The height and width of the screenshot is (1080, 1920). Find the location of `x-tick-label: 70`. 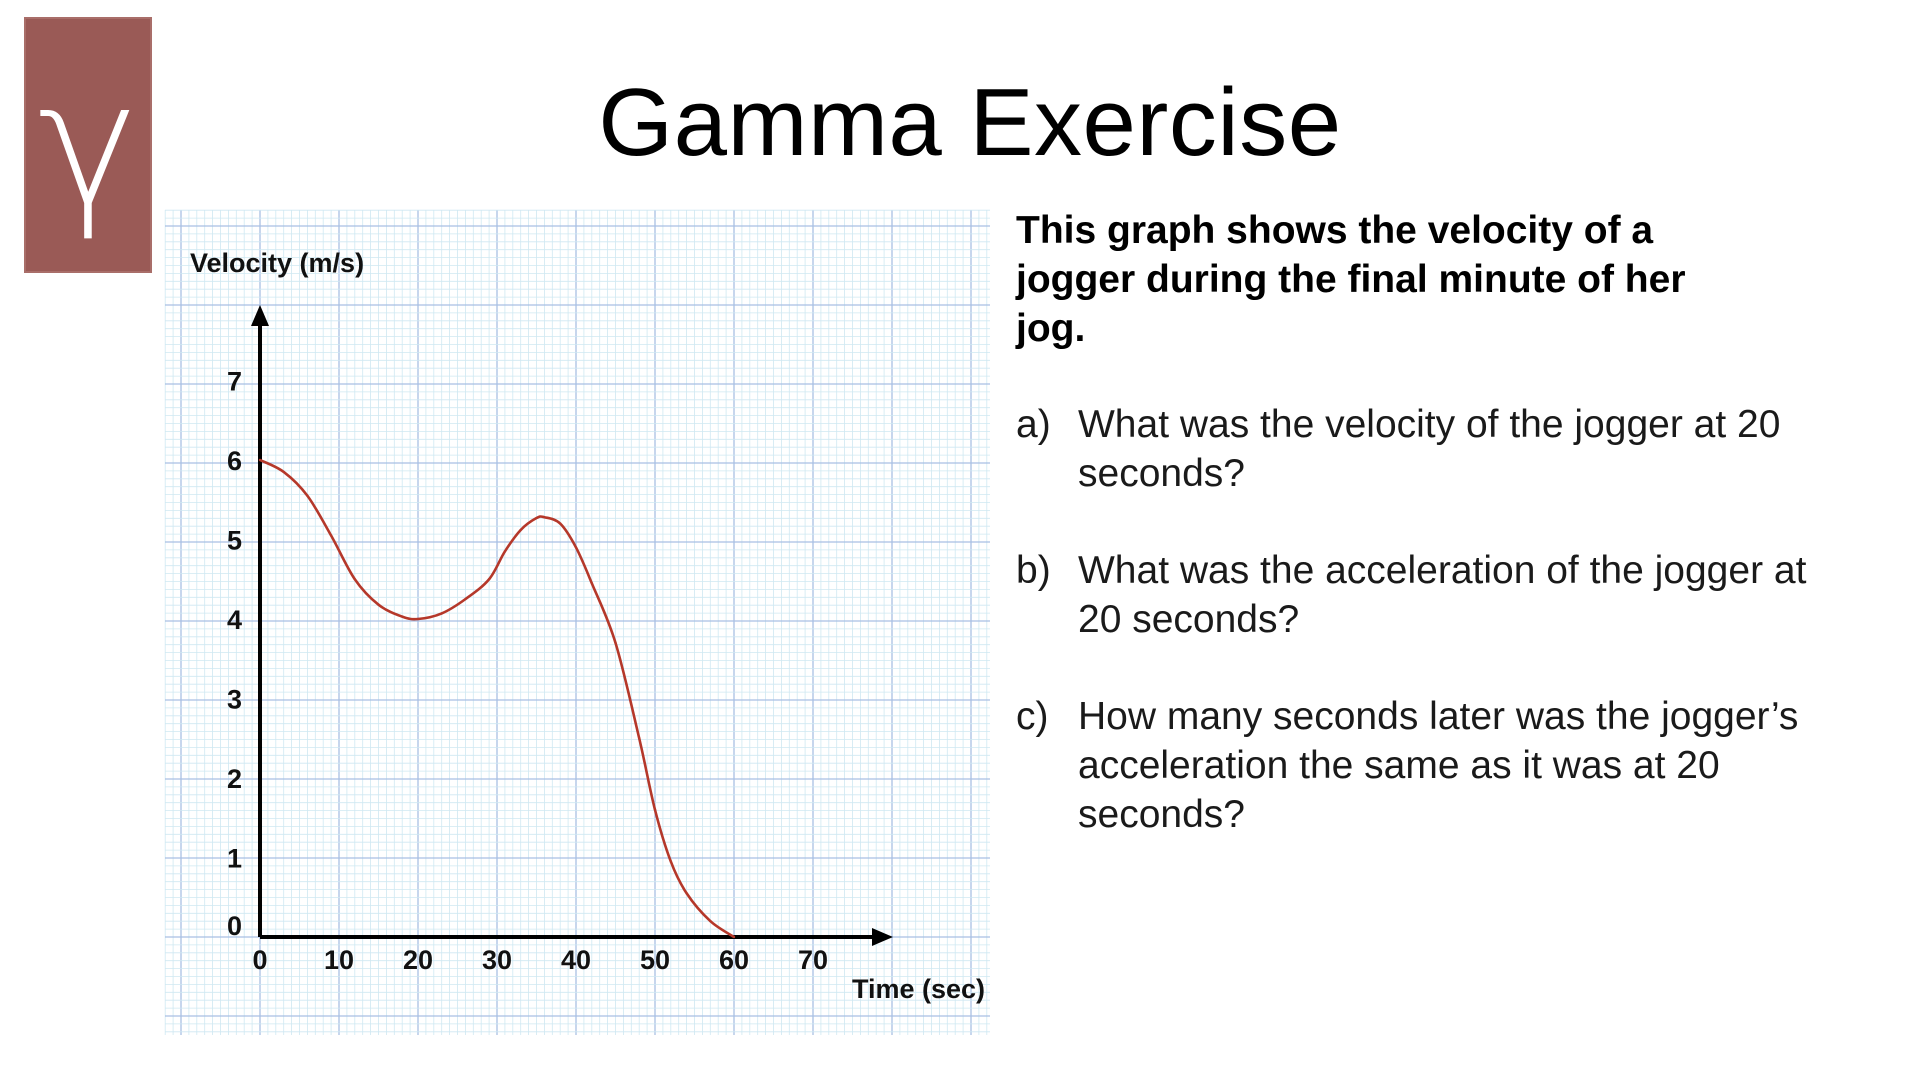

x-tick-label: 70 is located at coordinates (813, 960).